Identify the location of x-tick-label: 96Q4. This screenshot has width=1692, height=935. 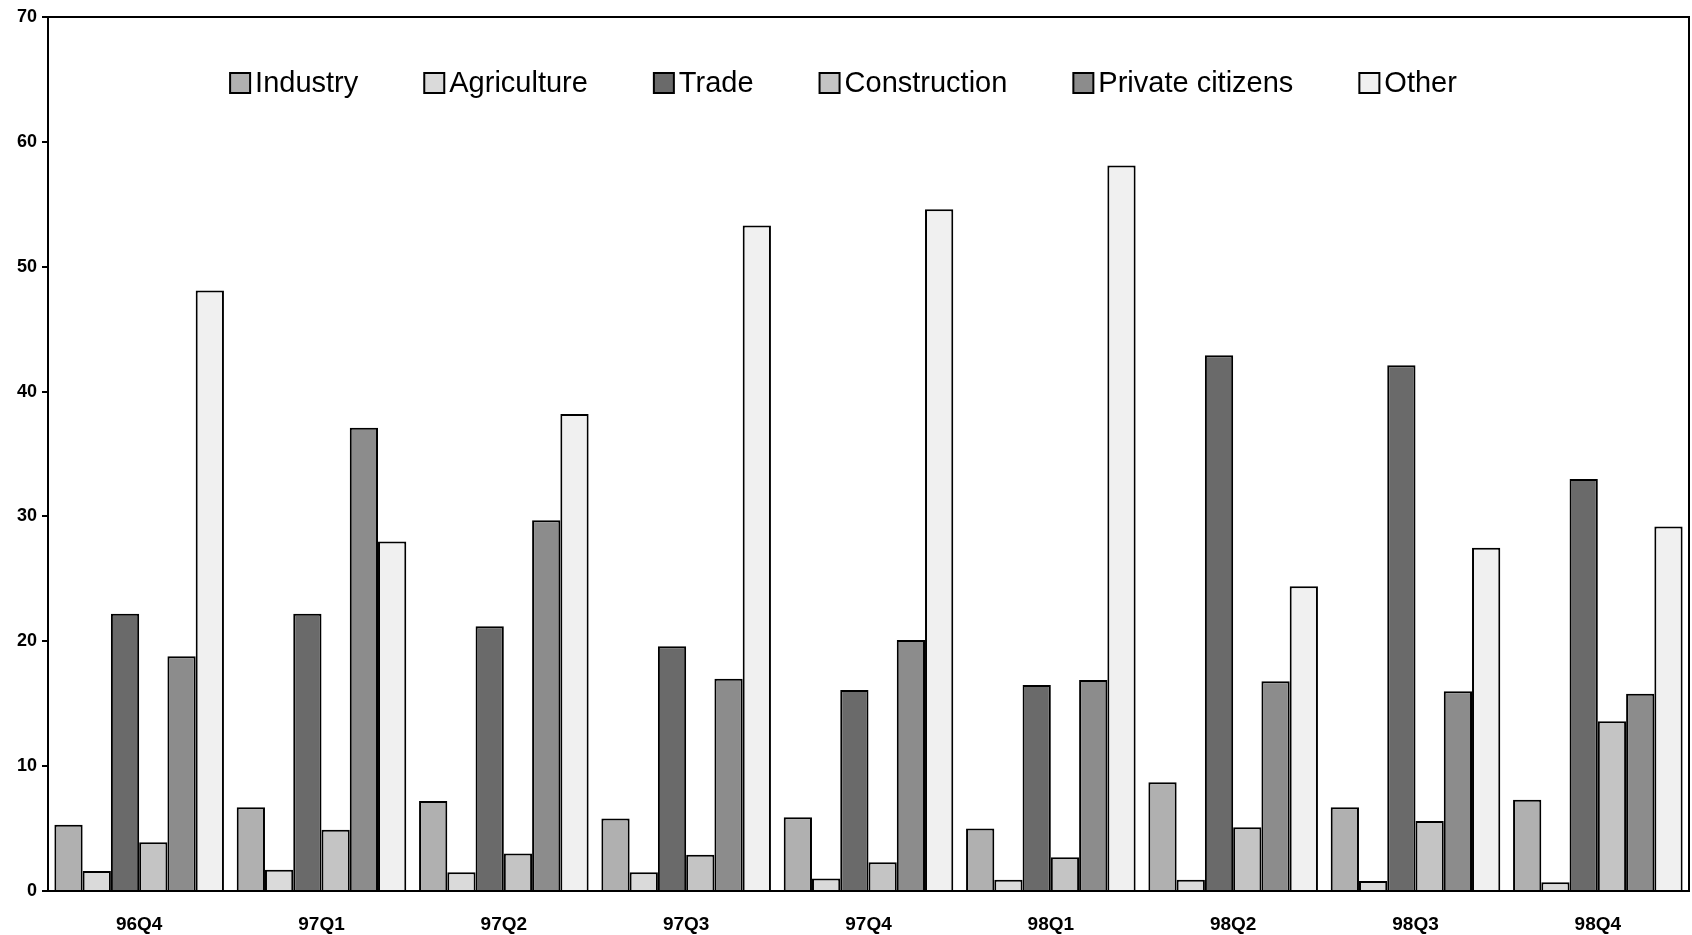
(139, 923).